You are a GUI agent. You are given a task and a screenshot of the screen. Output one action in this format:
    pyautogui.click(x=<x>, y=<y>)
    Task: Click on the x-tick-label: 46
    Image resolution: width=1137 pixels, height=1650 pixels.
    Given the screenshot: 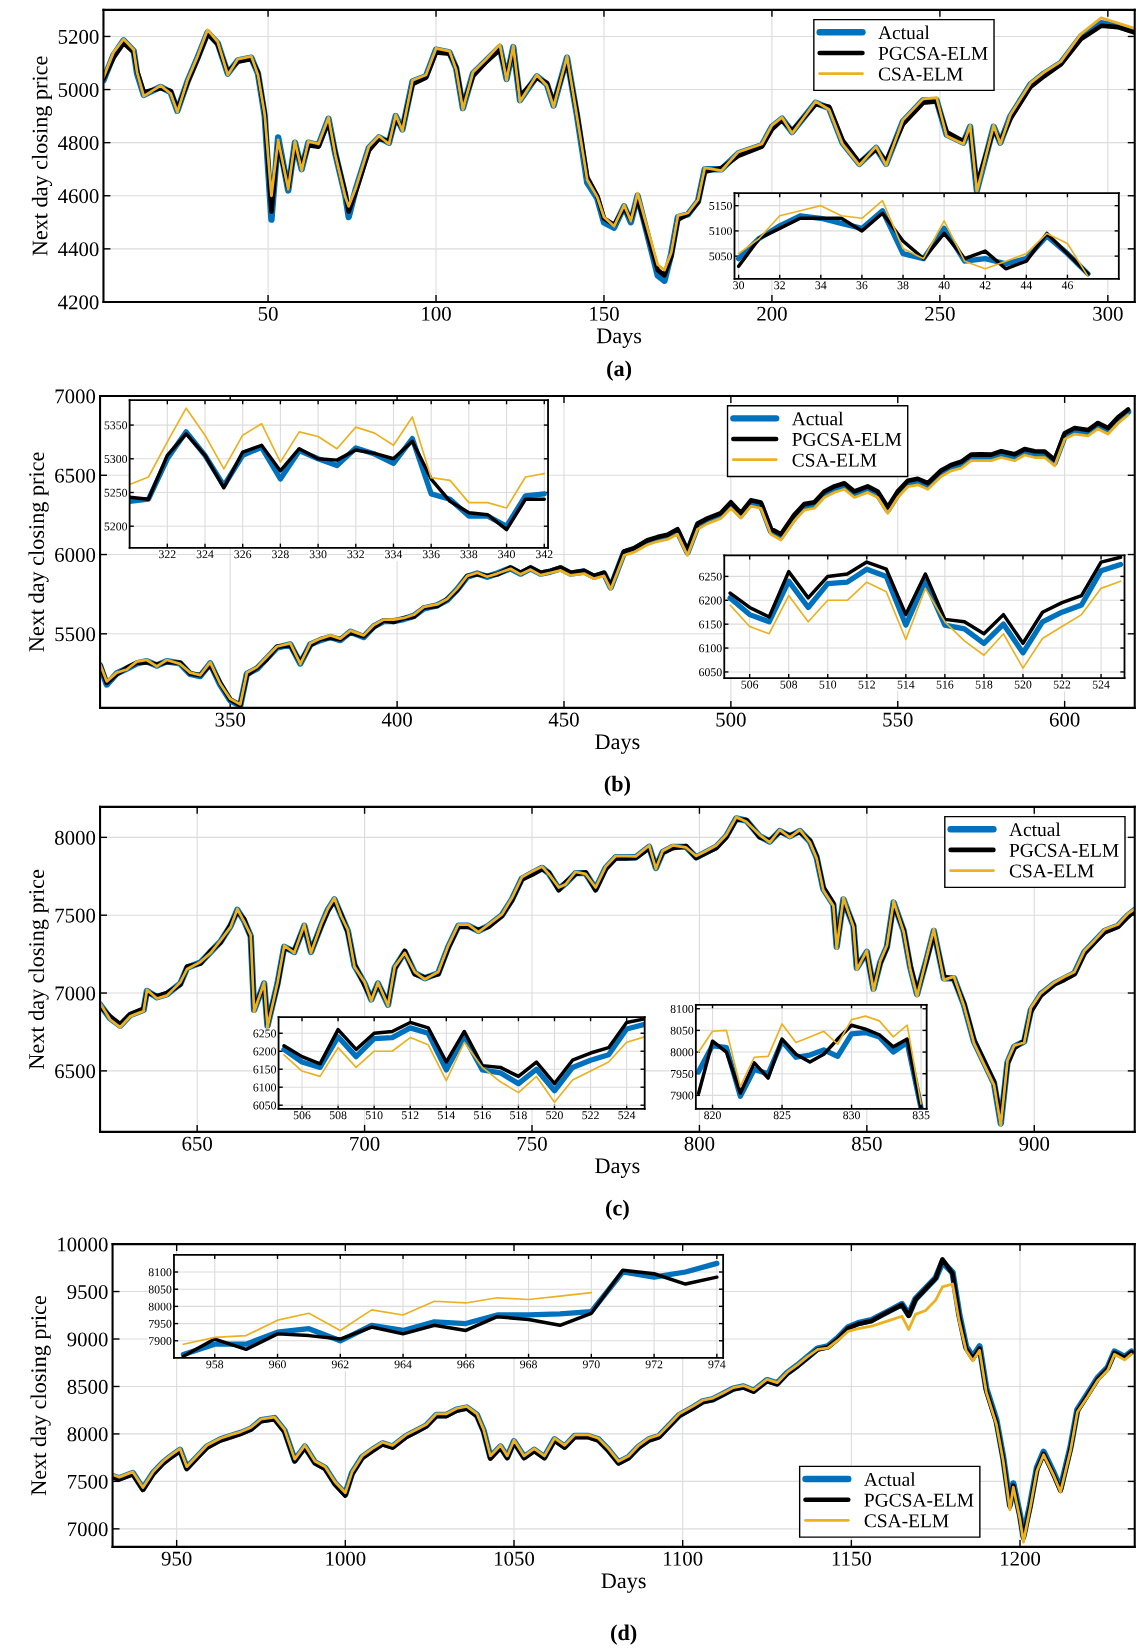 What is the action you would take?
    pyautogui.click(x=1067, y=285)
    